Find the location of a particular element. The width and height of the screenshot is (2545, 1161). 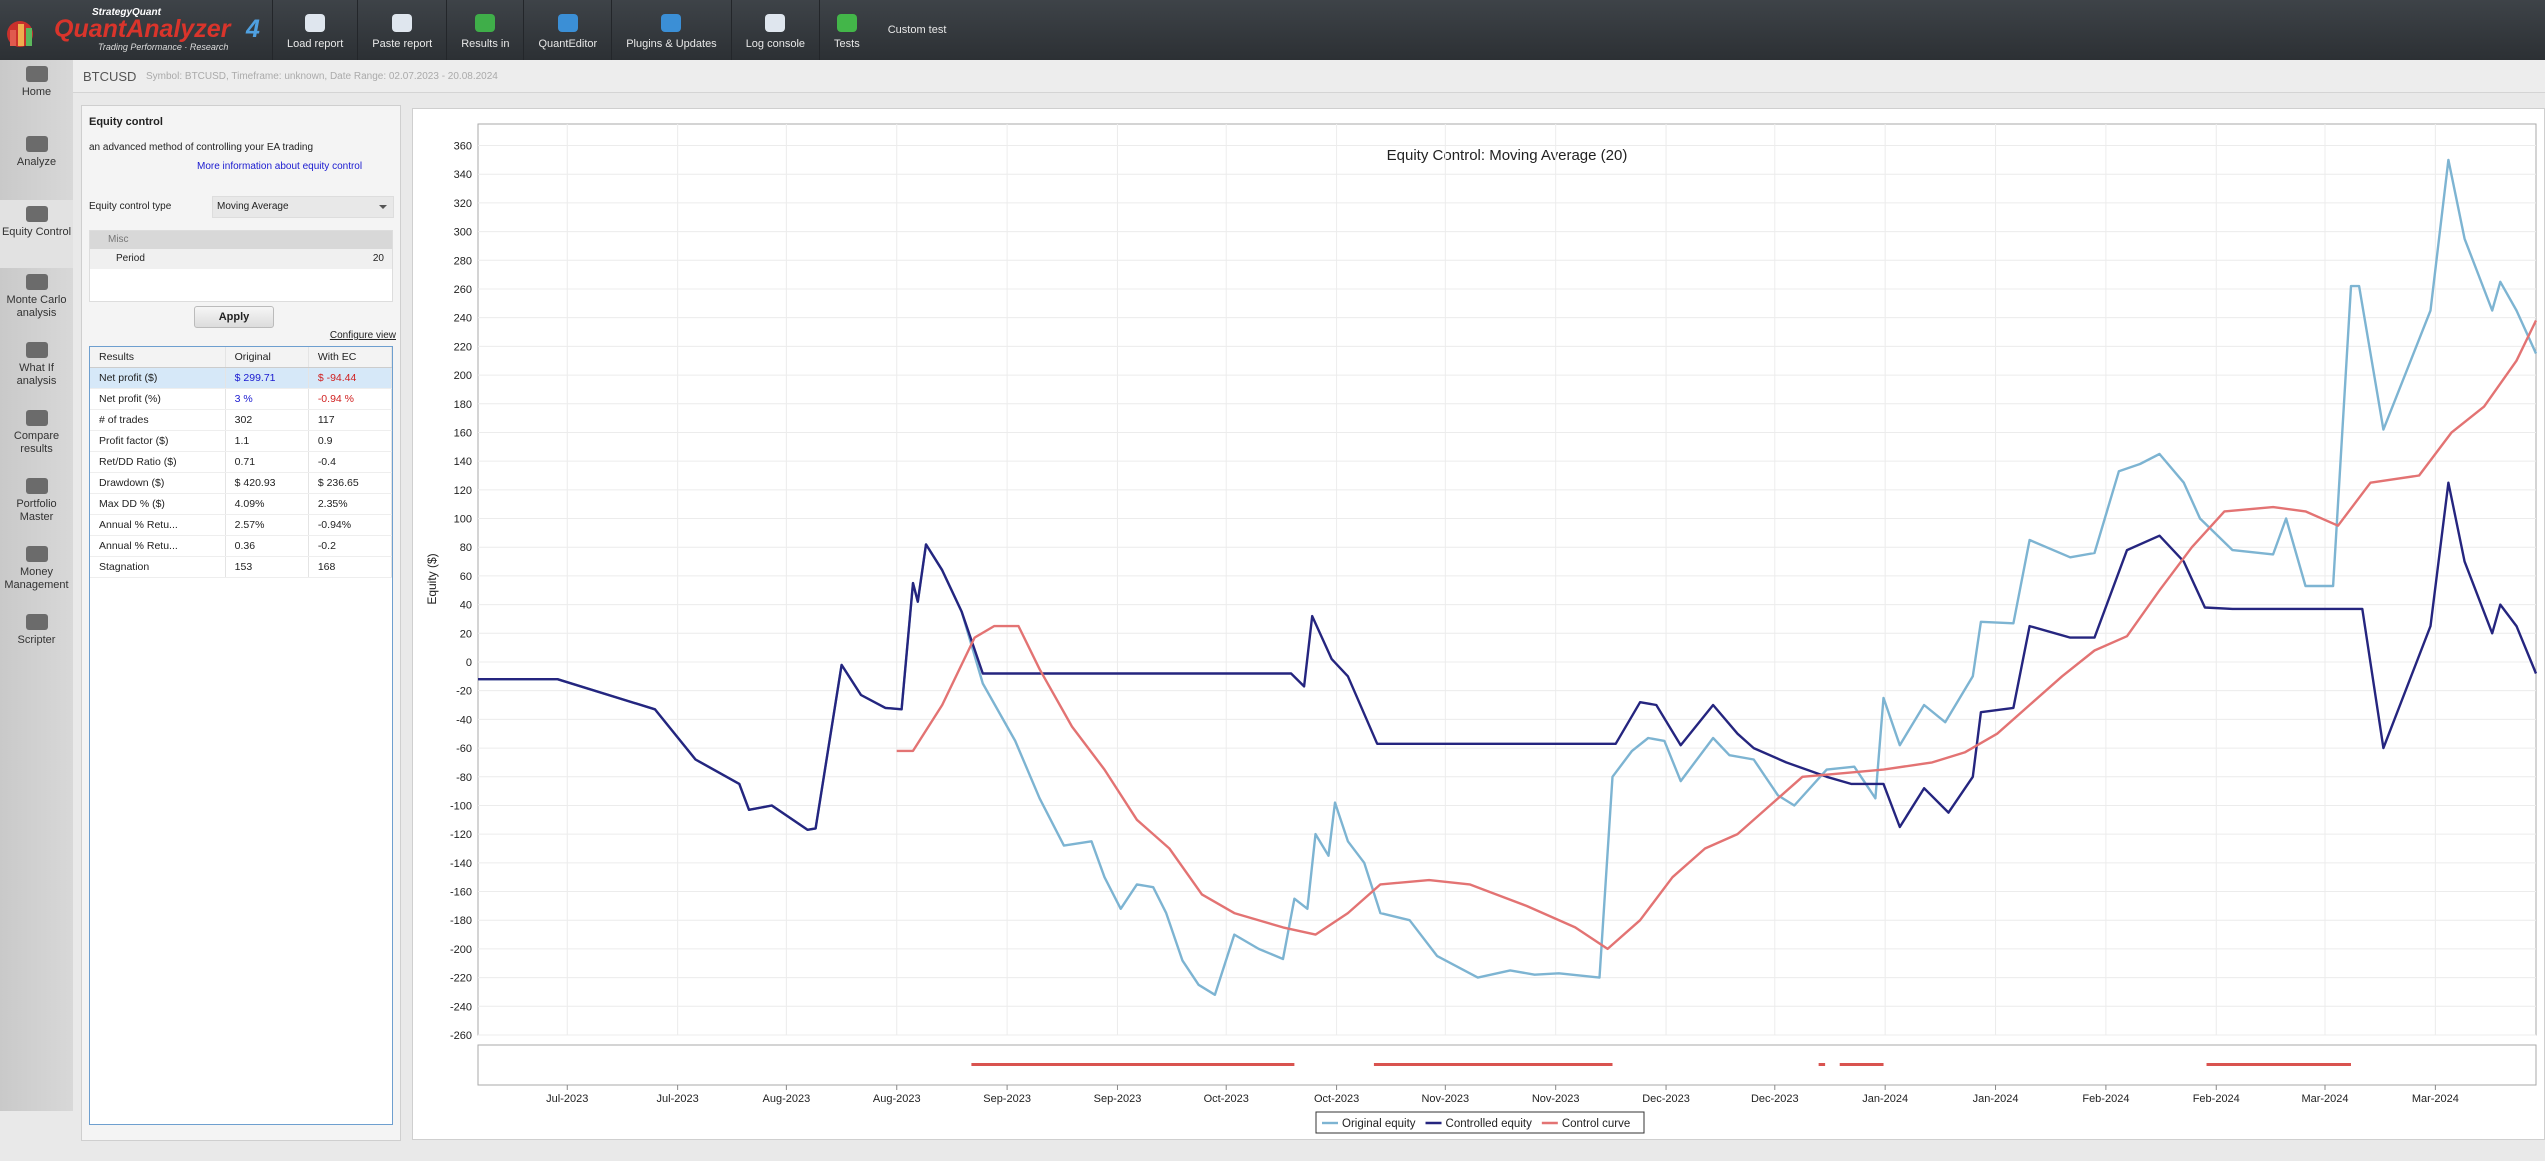

y-tick-label: 300 is located at coordinates (463, 233).